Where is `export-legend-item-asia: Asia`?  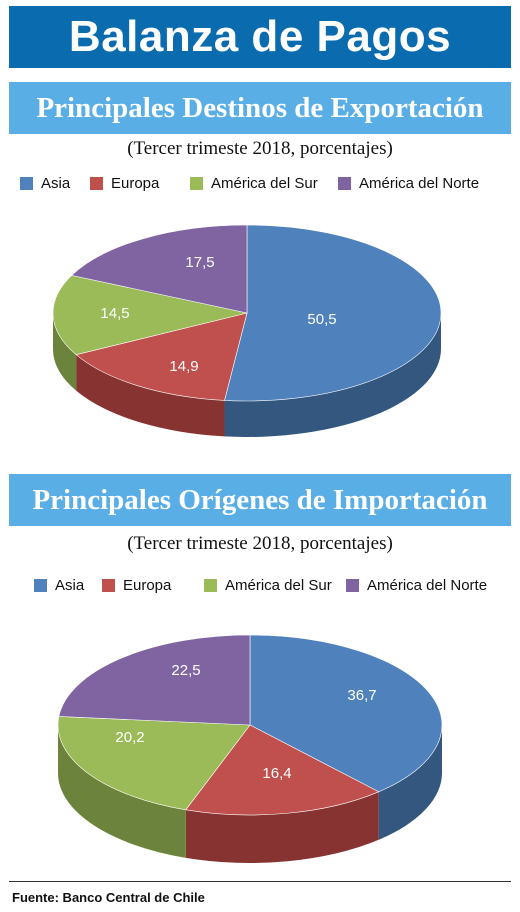
export-legend-item-asia: Asia is located at coordinates (45, 183).